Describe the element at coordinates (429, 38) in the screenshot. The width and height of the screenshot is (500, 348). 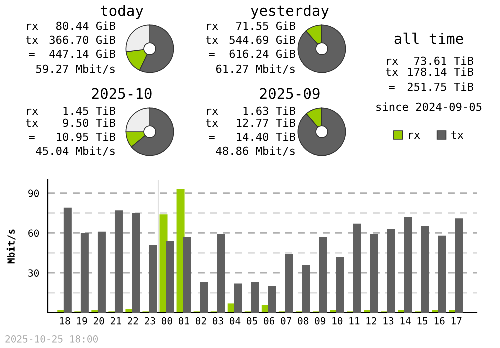
I see `text: all time` at that location.